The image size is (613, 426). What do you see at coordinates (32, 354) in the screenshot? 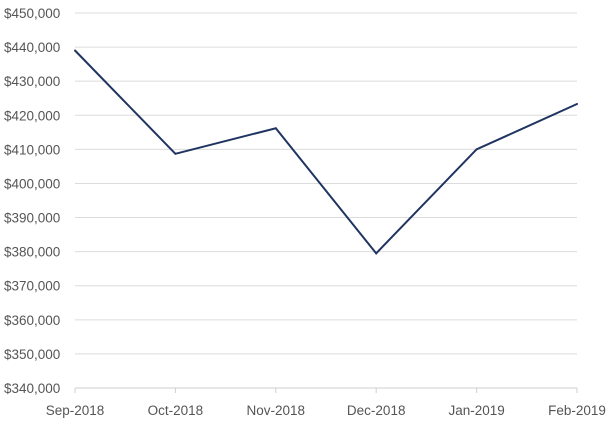
I see `y-tick-label: $350,000` at bounding box center [32, 354].